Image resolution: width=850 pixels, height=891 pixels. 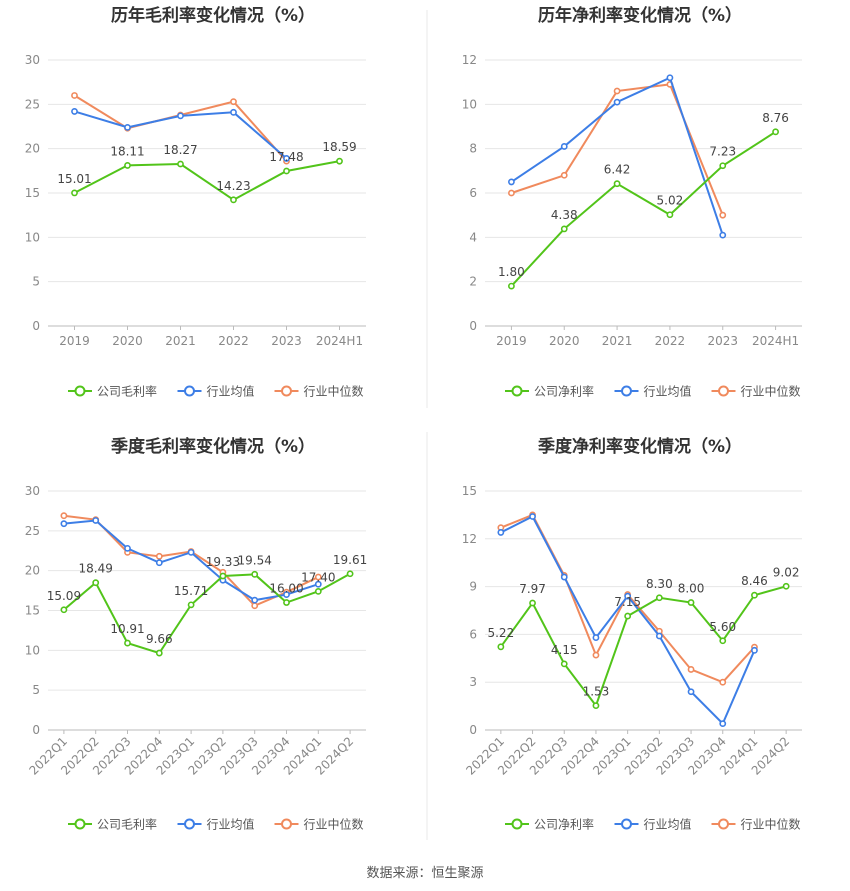 What do you see at coordinates (473, 682) in the screenshot?
I see `y-tick-label: 3` at bounding box center [473, 682].